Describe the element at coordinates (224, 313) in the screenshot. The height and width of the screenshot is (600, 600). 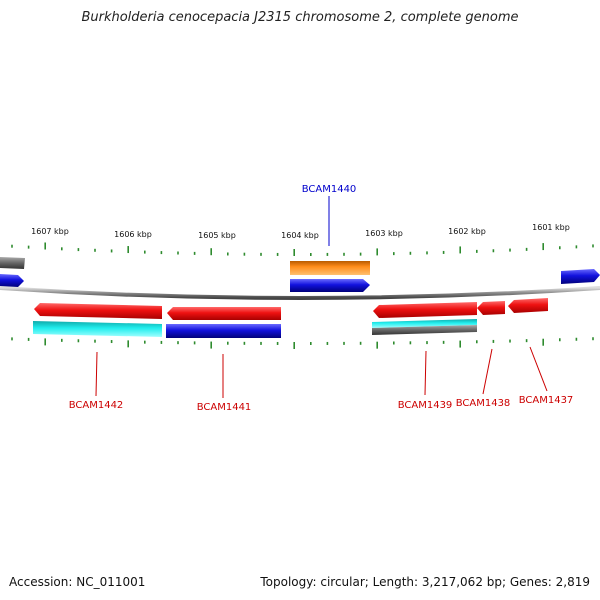
I see `feature-bcam1441` at that location.